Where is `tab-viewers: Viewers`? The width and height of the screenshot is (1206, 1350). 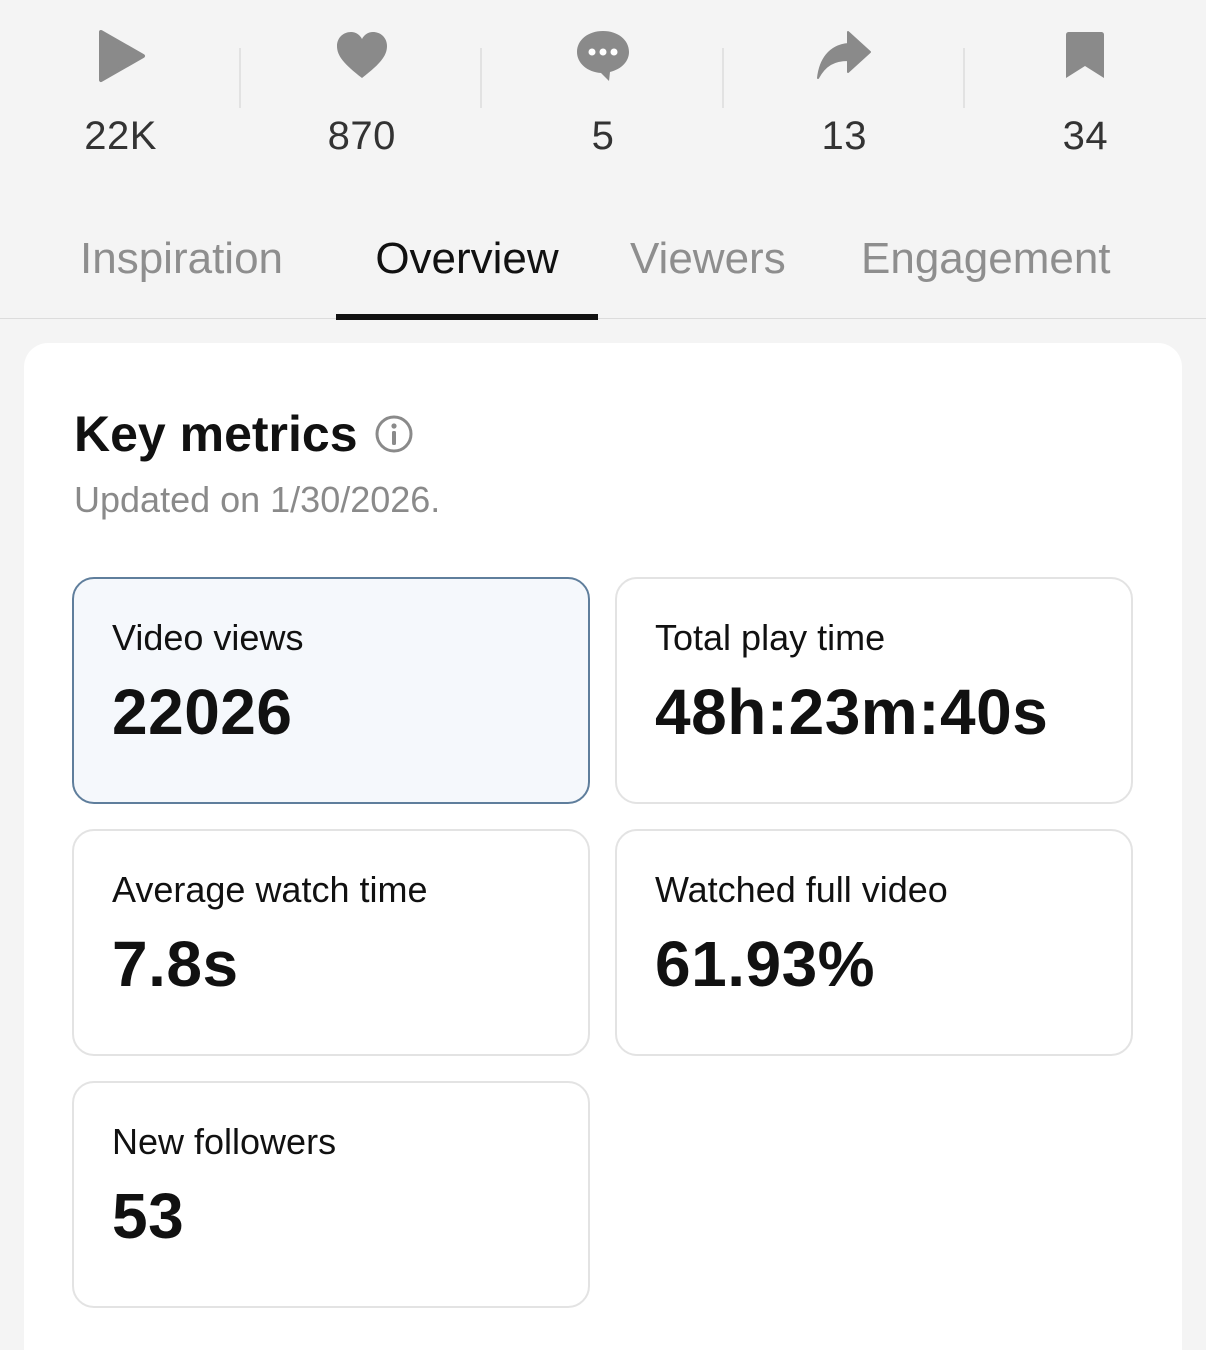
tab-viewers: Viewers is located at coordinates (708, 276).